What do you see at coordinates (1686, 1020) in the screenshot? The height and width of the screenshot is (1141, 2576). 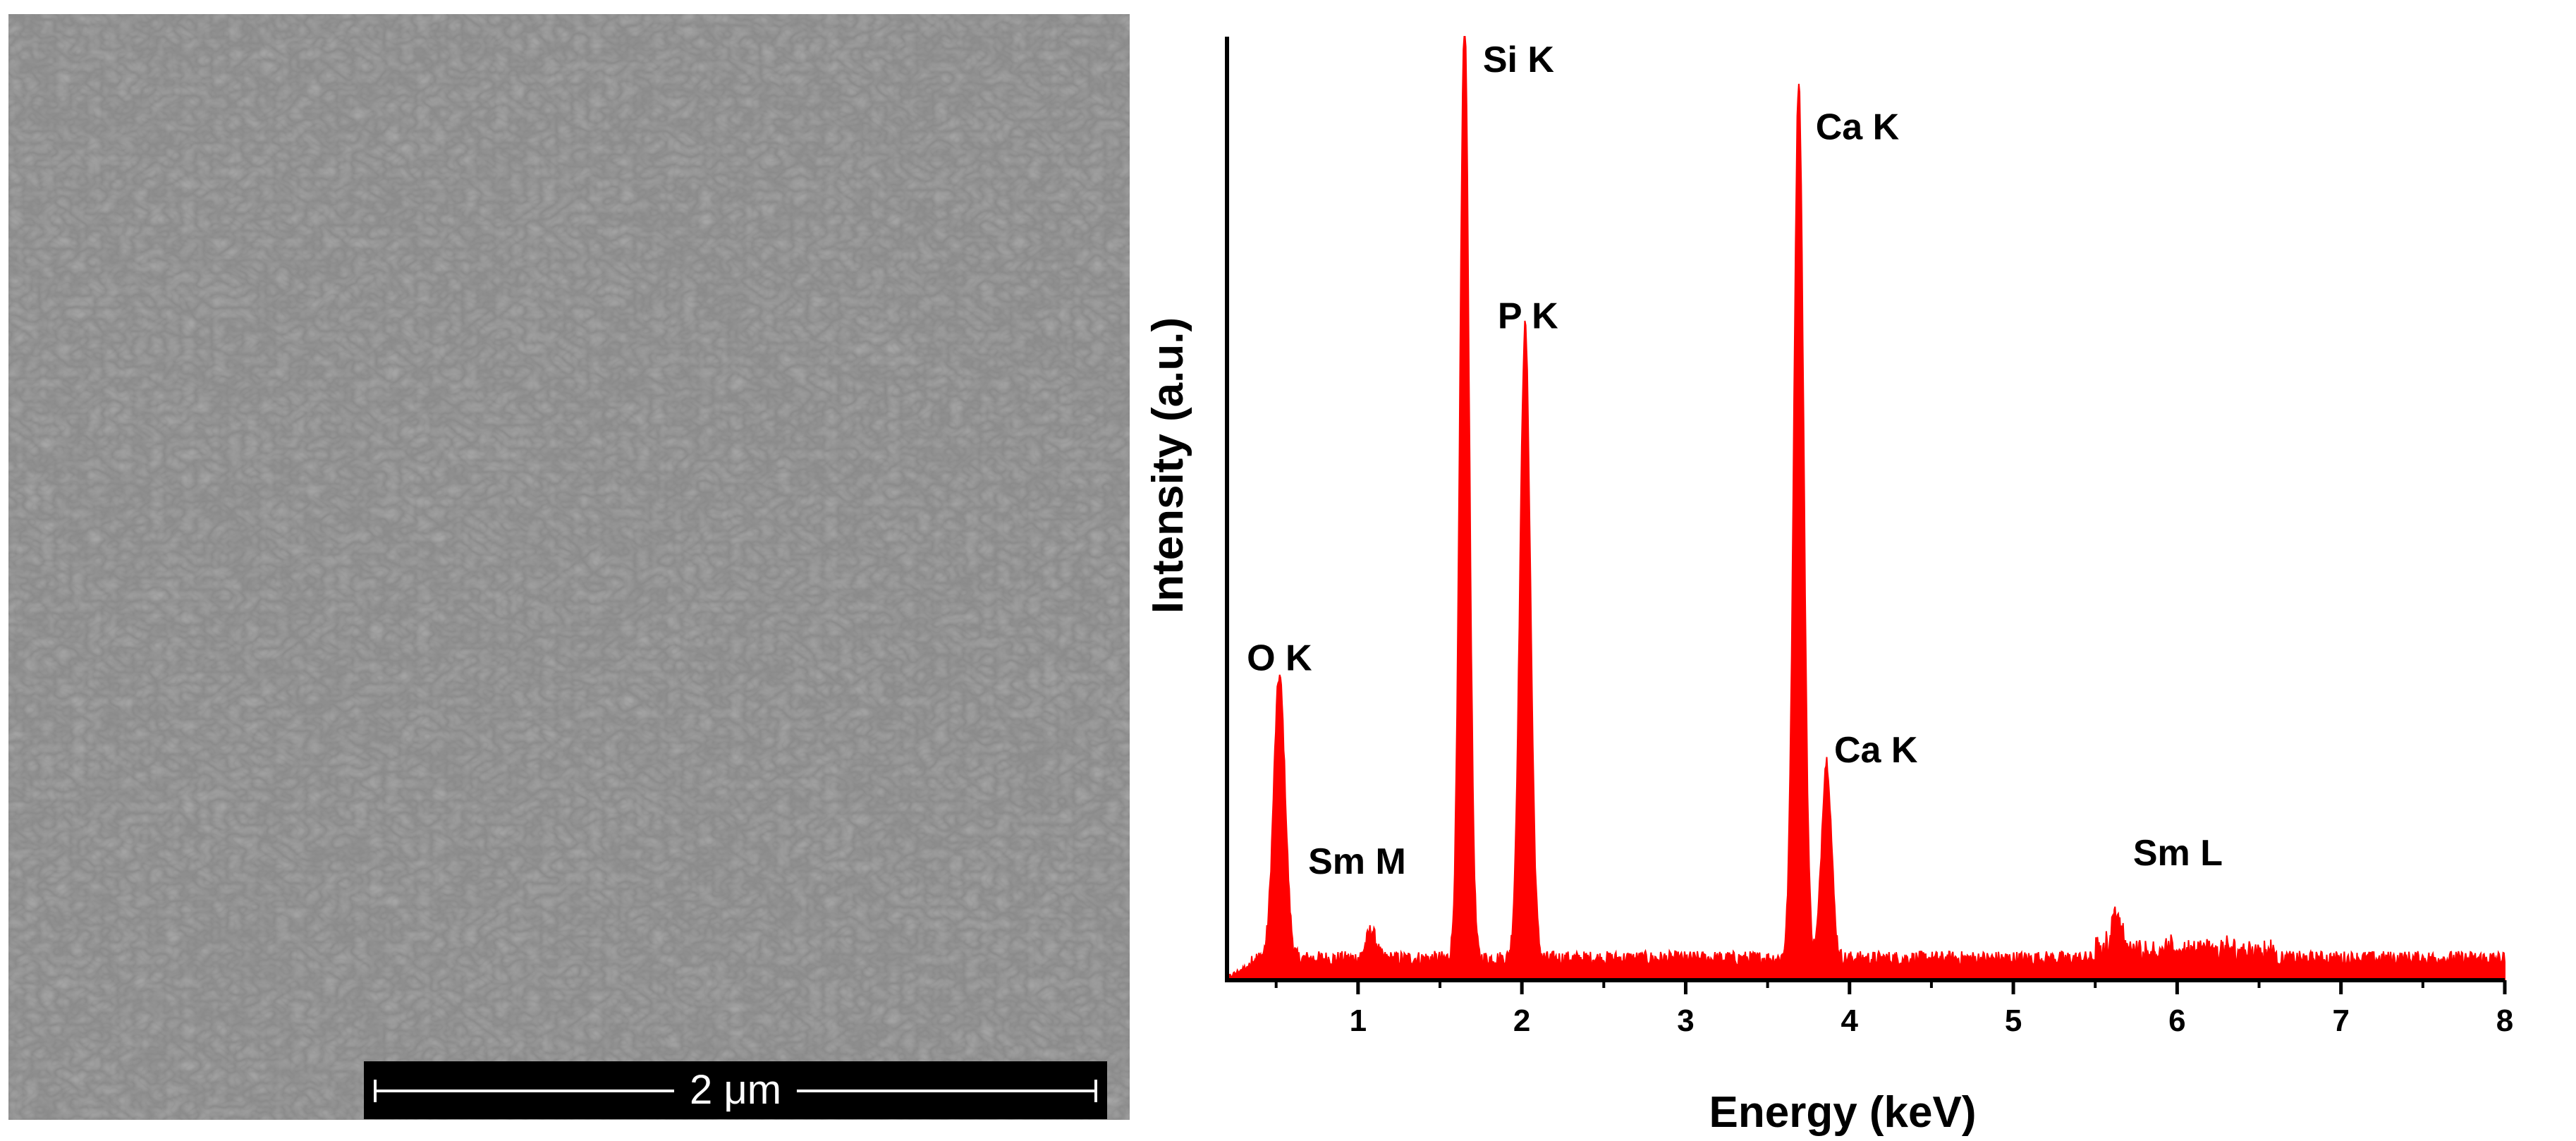 I see `x-tick-label: 3` at bounding box center [1686, 1020].